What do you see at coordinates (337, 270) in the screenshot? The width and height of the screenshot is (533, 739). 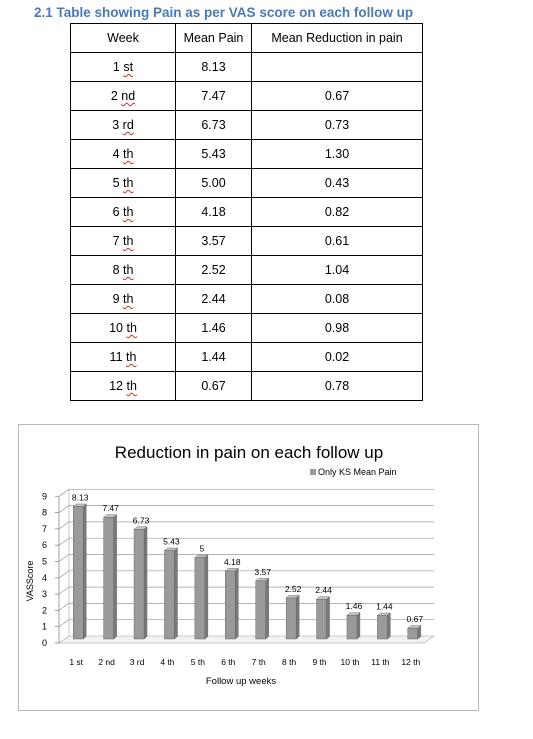 I see `mean-reduction-cell: 1.04` at bounding box center [337, 270].